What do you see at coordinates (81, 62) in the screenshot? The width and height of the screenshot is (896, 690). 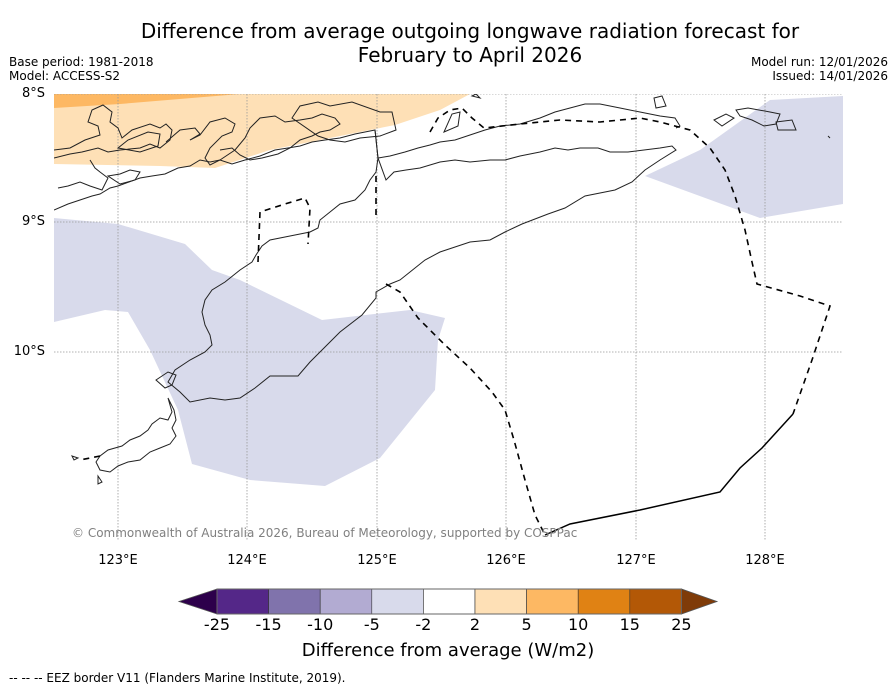 I see `base-period: Base period: 1981-2018` at bounding box center [81, 62].